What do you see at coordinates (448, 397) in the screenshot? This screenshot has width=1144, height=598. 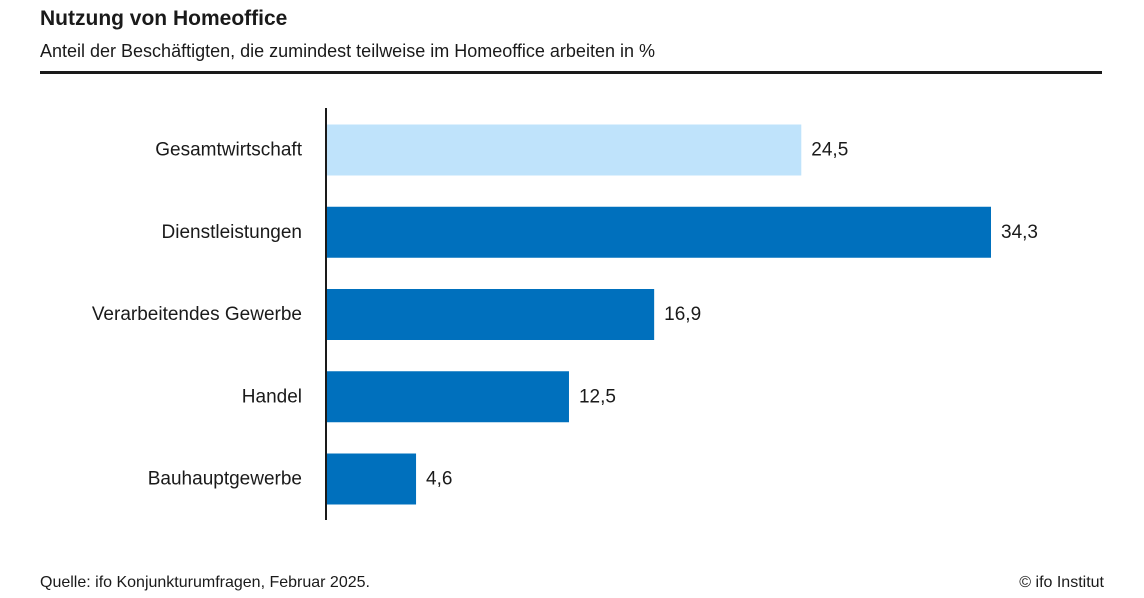 I see `bar-handel` at bounding box center [448, 397].